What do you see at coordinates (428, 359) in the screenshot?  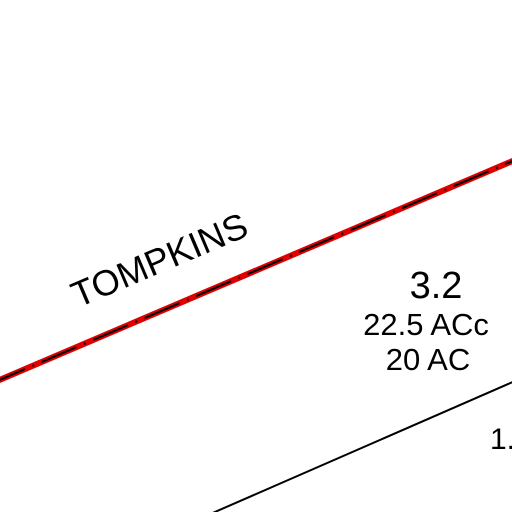 I see `parcel-deeded-acreage-label: 20 AC` at bounding box center [428, 359].